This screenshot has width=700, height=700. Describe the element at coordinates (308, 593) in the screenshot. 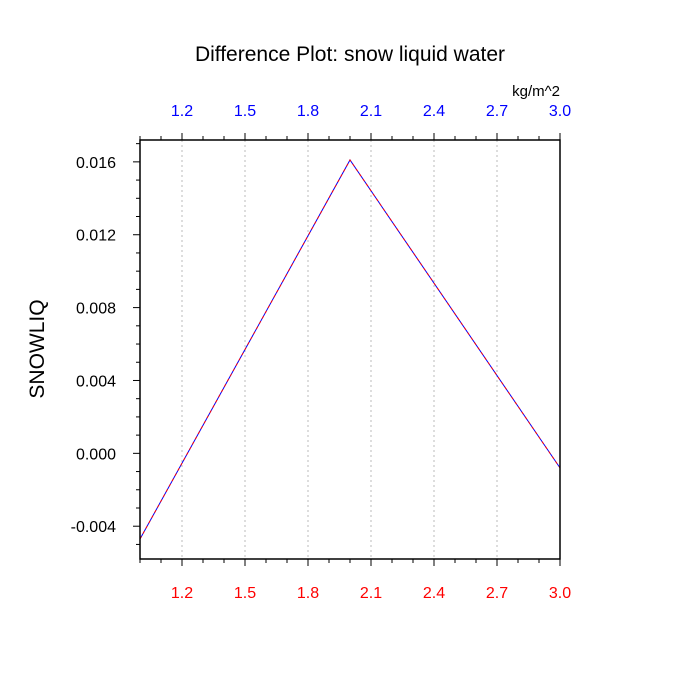

I see `x-bottom-tick-label: 1.8` at that location.